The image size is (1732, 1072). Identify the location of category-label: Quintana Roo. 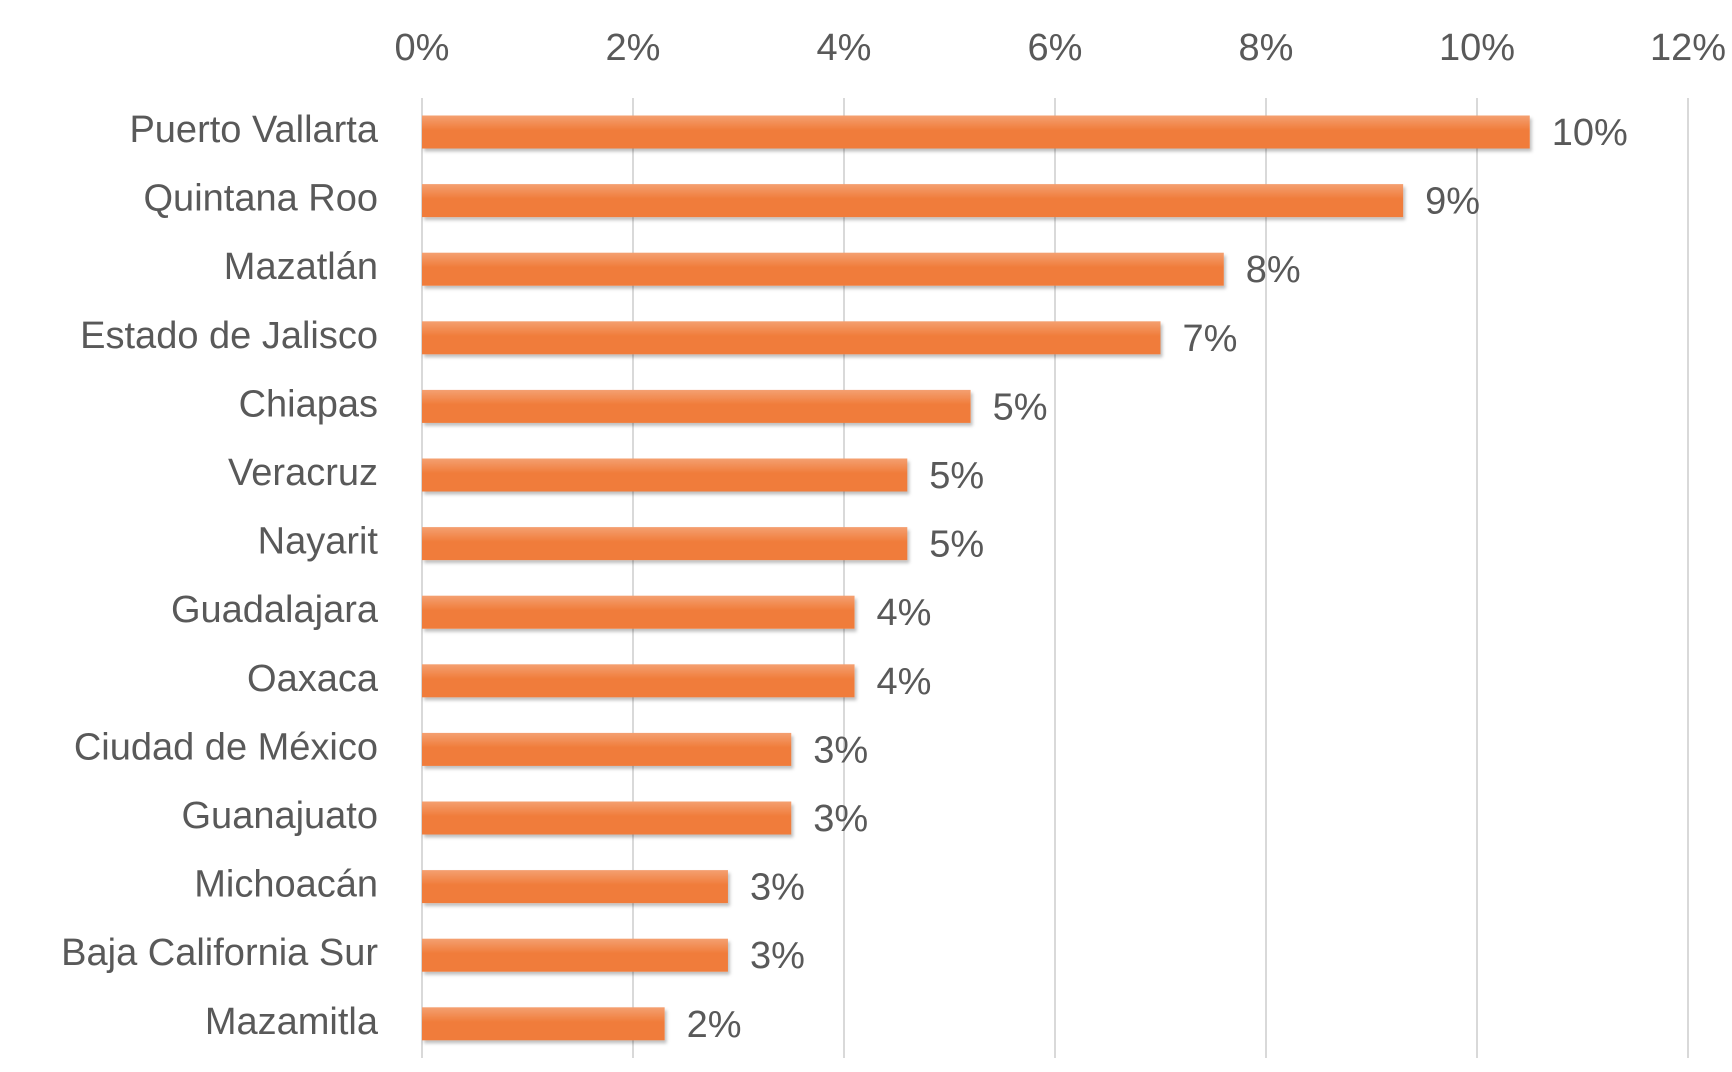
(261, 199).